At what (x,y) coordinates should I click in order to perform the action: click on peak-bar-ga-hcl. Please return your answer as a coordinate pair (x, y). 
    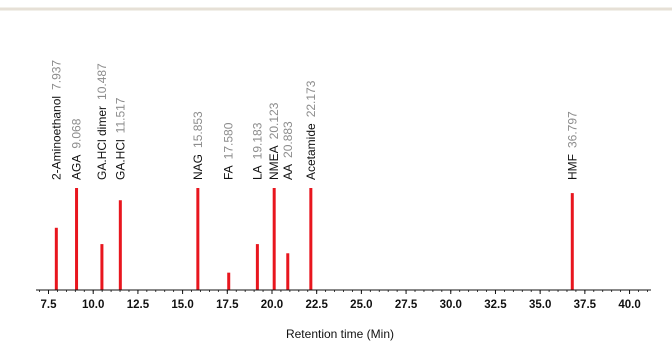
    Looking at the image, I should click on (120, 245).